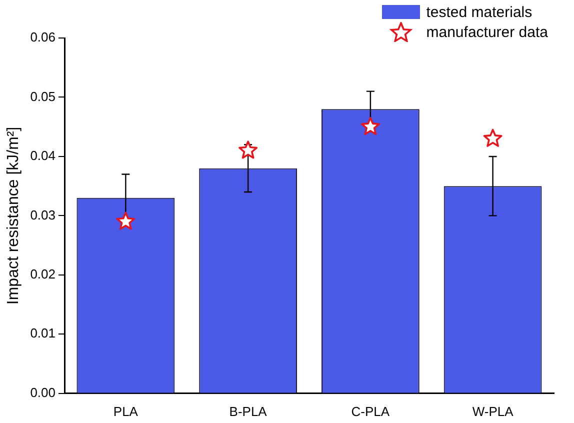 The height and width of the screenshot is (423, 574). I want to click on x-tick-label: PLA, so click(125, 411).